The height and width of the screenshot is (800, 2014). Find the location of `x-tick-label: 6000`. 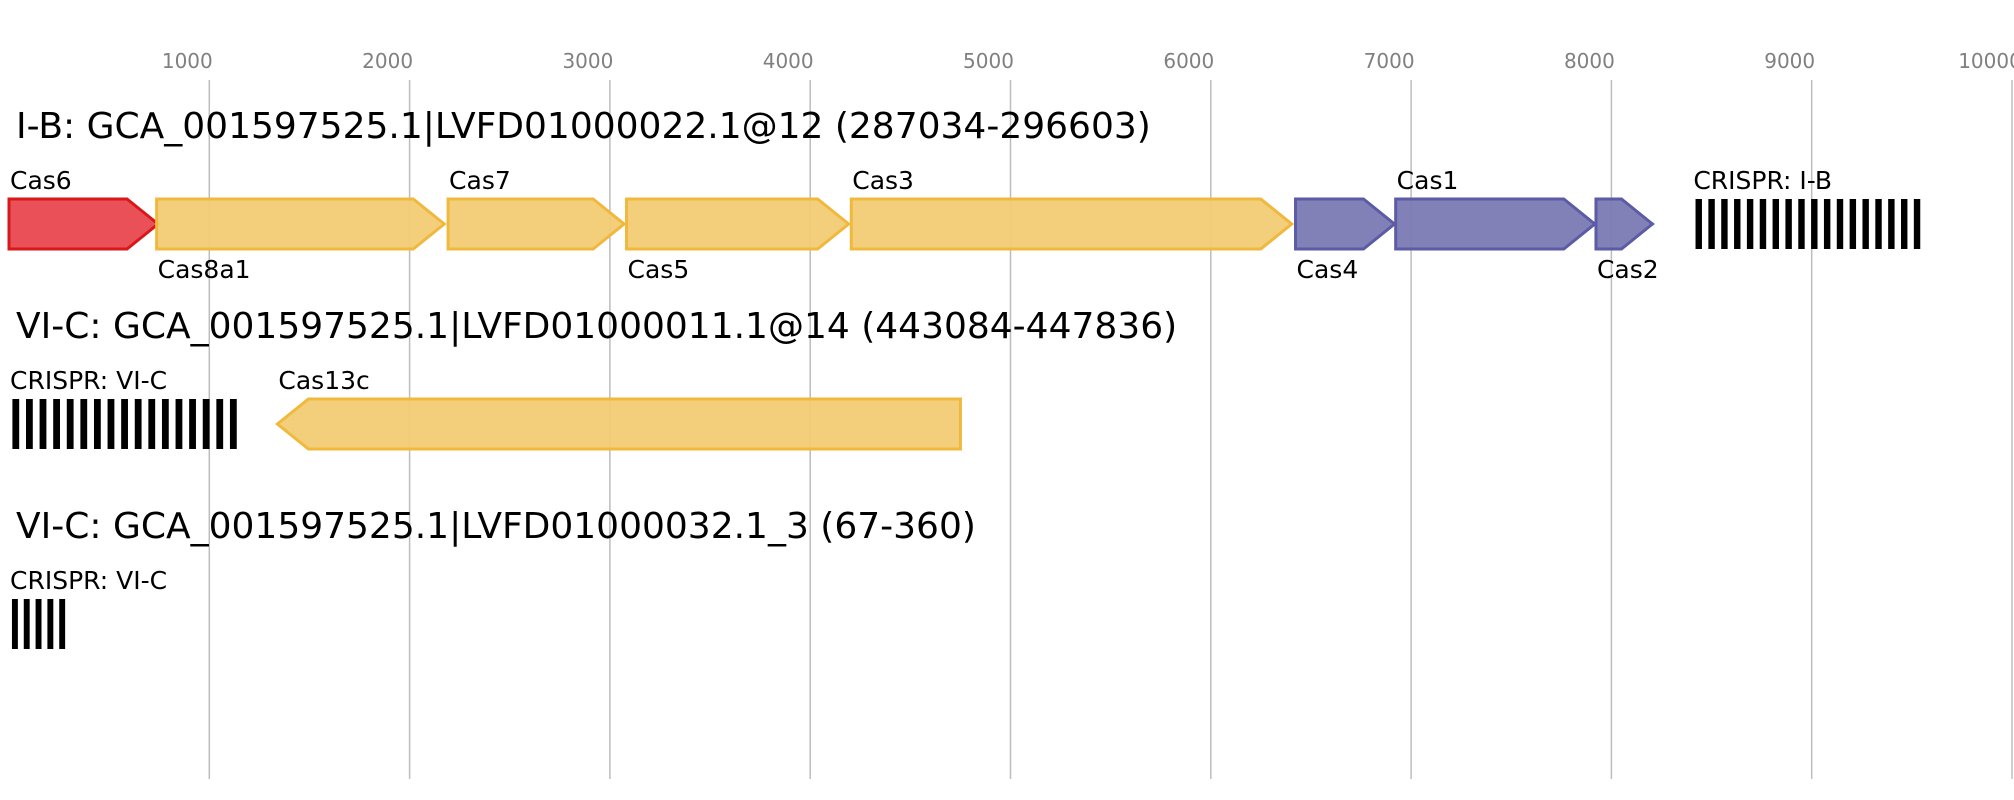

x-tick-label: 6000 is located at coordinates (1188, 61).